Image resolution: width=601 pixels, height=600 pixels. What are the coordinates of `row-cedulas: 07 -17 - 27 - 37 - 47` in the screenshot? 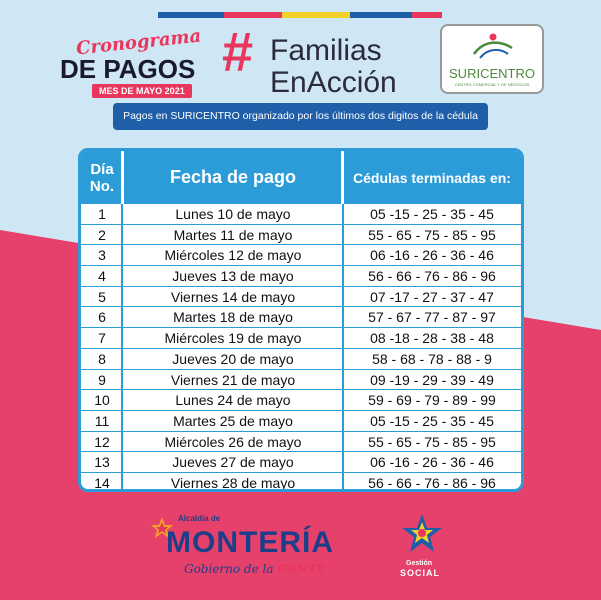 It's located at (432, 296).